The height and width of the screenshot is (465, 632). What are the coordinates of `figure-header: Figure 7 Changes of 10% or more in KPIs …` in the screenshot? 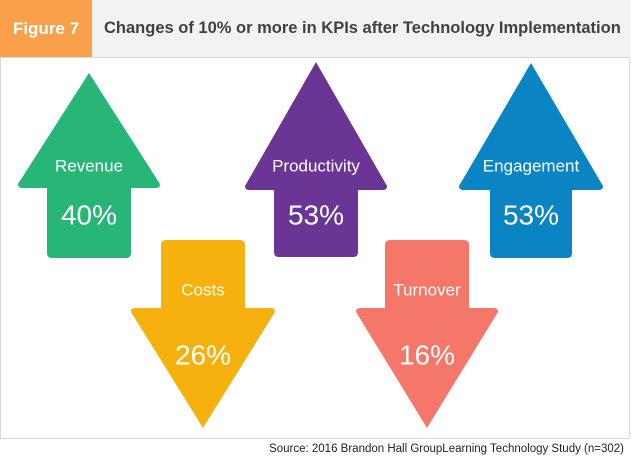 It's located at (315, 29).